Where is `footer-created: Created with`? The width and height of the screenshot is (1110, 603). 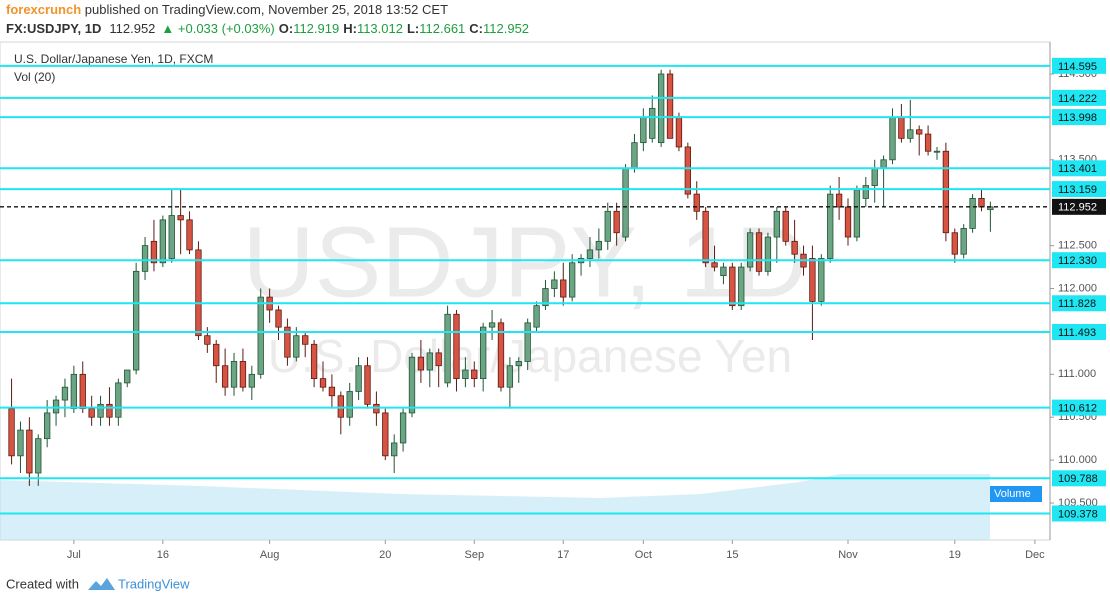 footer-created: Created with is located at coordinates (42, 583).